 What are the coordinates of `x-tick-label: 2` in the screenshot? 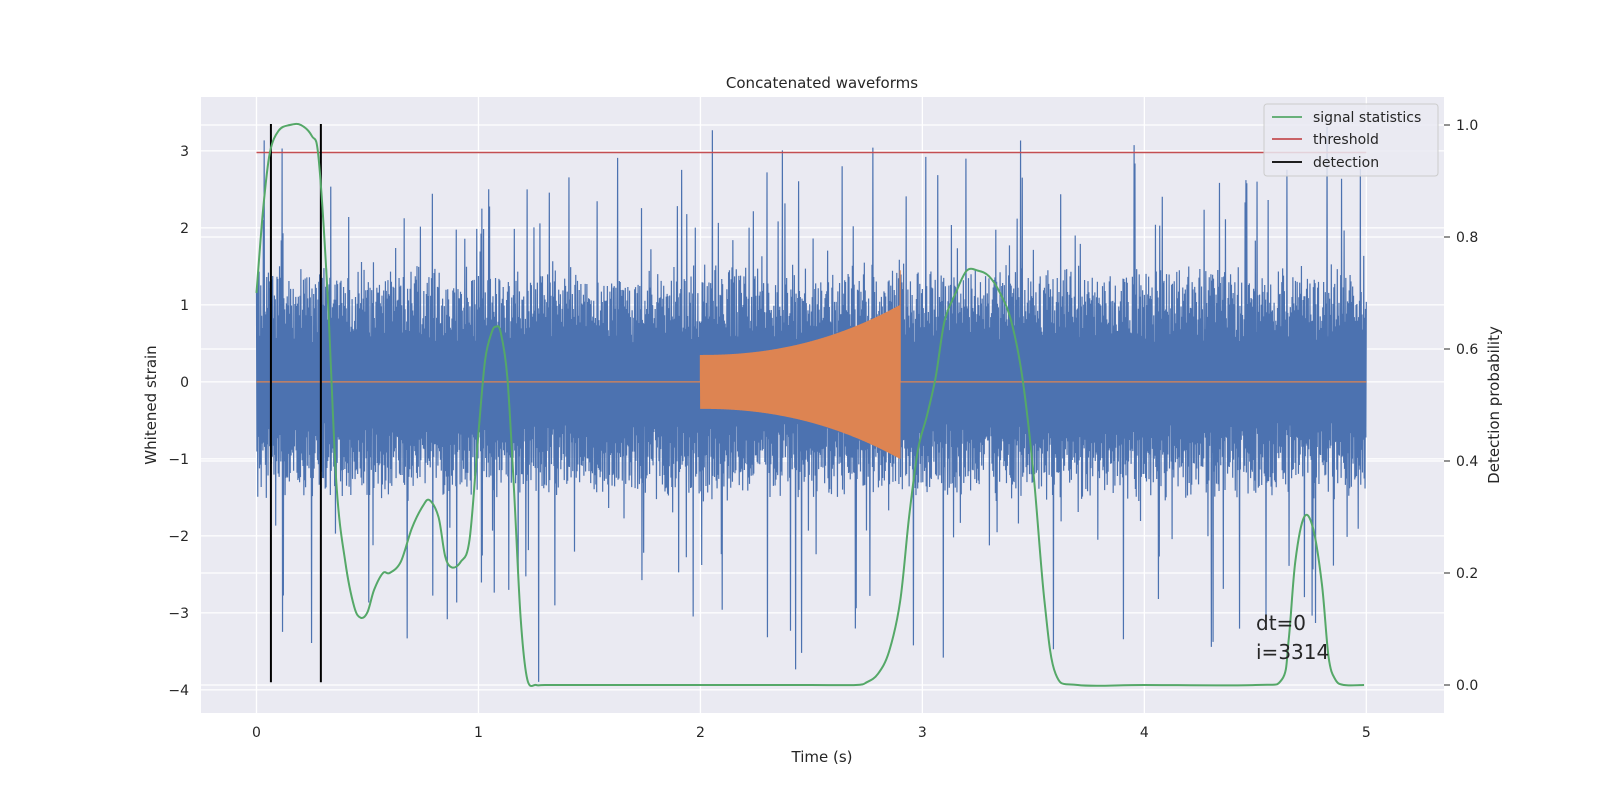 It's located at (700, 733).